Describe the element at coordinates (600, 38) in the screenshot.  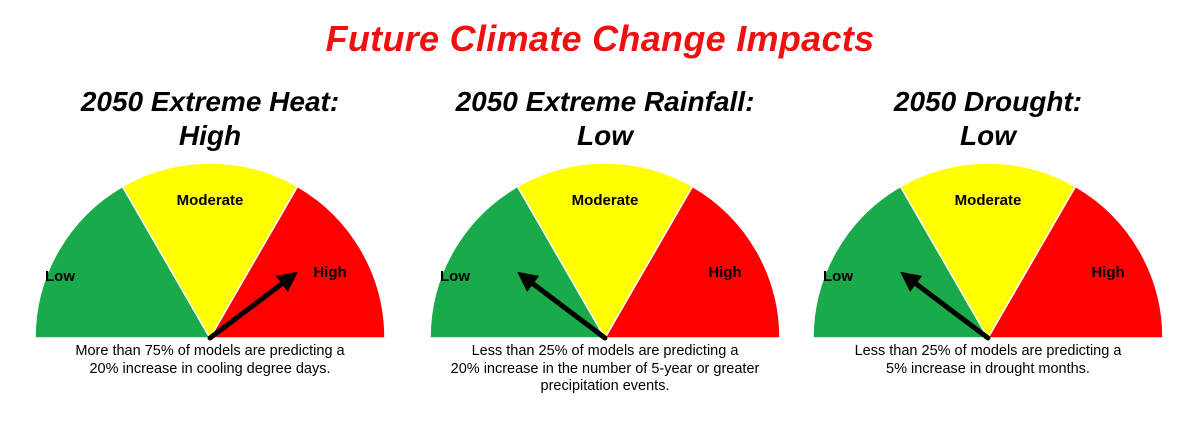
I see `page-title: Future Climate Change Impacts` at that location.